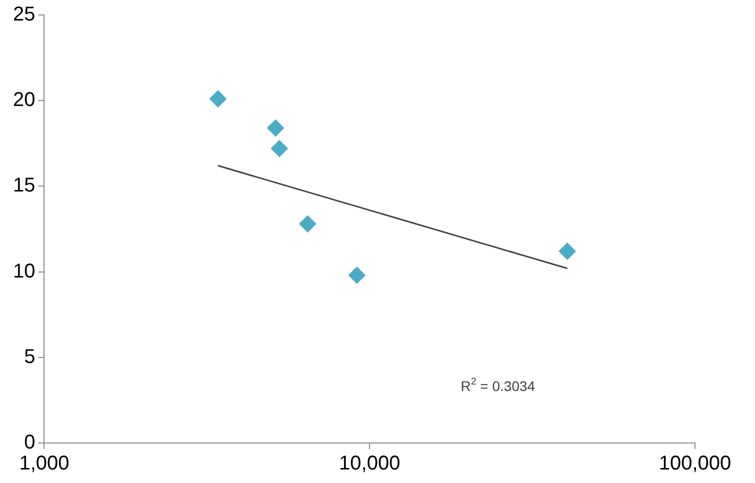  I want to click on x-tick-label: 10,000, so click(369, 463).